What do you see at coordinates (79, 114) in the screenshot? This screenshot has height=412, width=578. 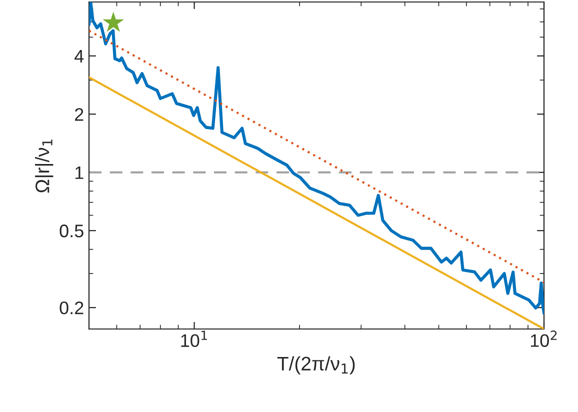 I see `y-tick-label: 2` at bounding box center [79, 114].